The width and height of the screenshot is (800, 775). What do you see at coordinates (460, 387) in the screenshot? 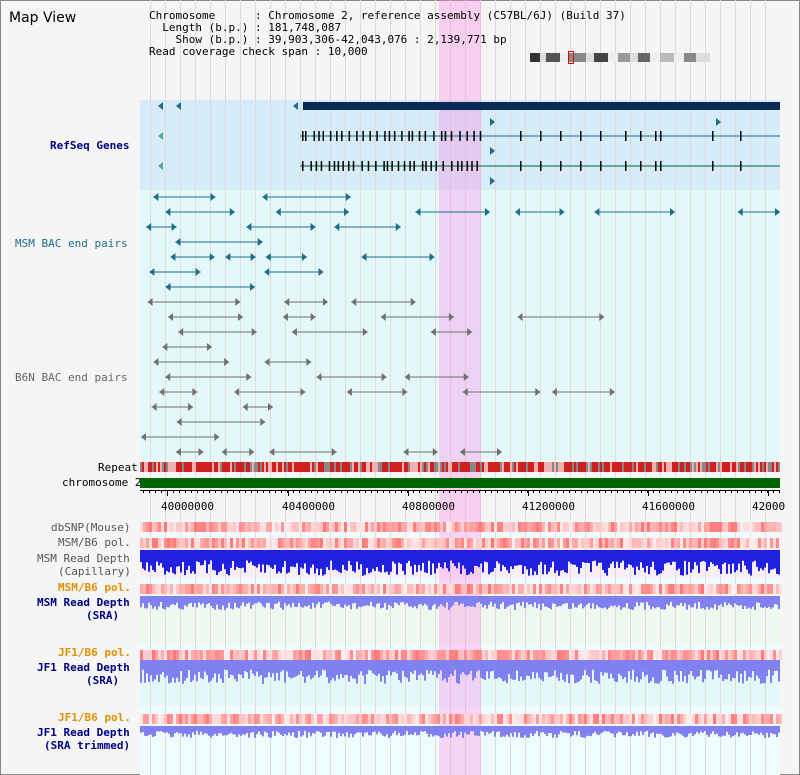
I see `selected-region-highlight` at bounding box center [460, 387].